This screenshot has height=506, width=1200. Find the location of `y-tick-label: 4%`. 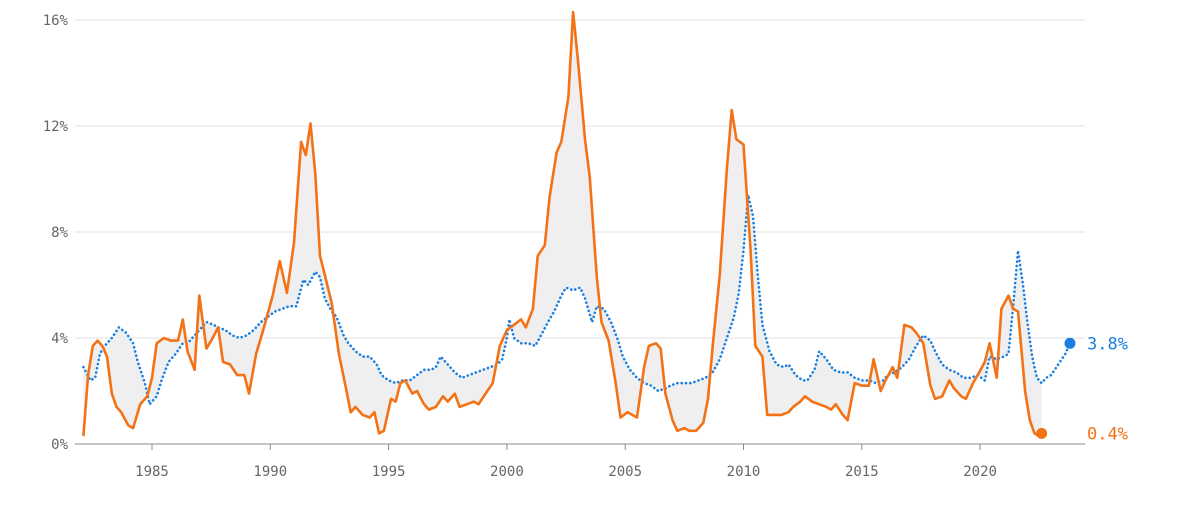

y-tick-label: 4% is located at coordinates (59, 339).